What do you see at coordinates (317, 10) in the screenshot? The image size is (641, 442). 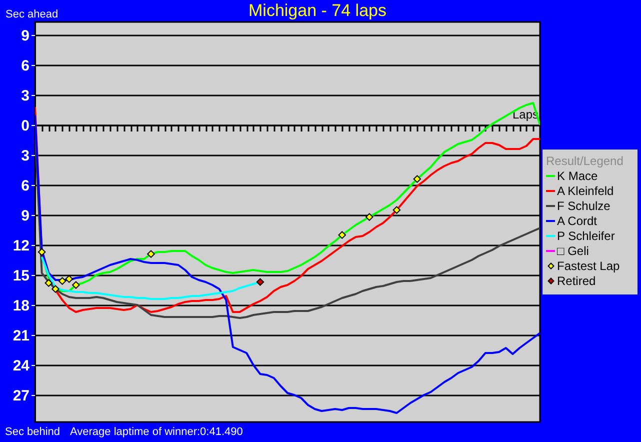 I see `chart-title: Michigan - 74 laps` at bounding box center [317, 10].